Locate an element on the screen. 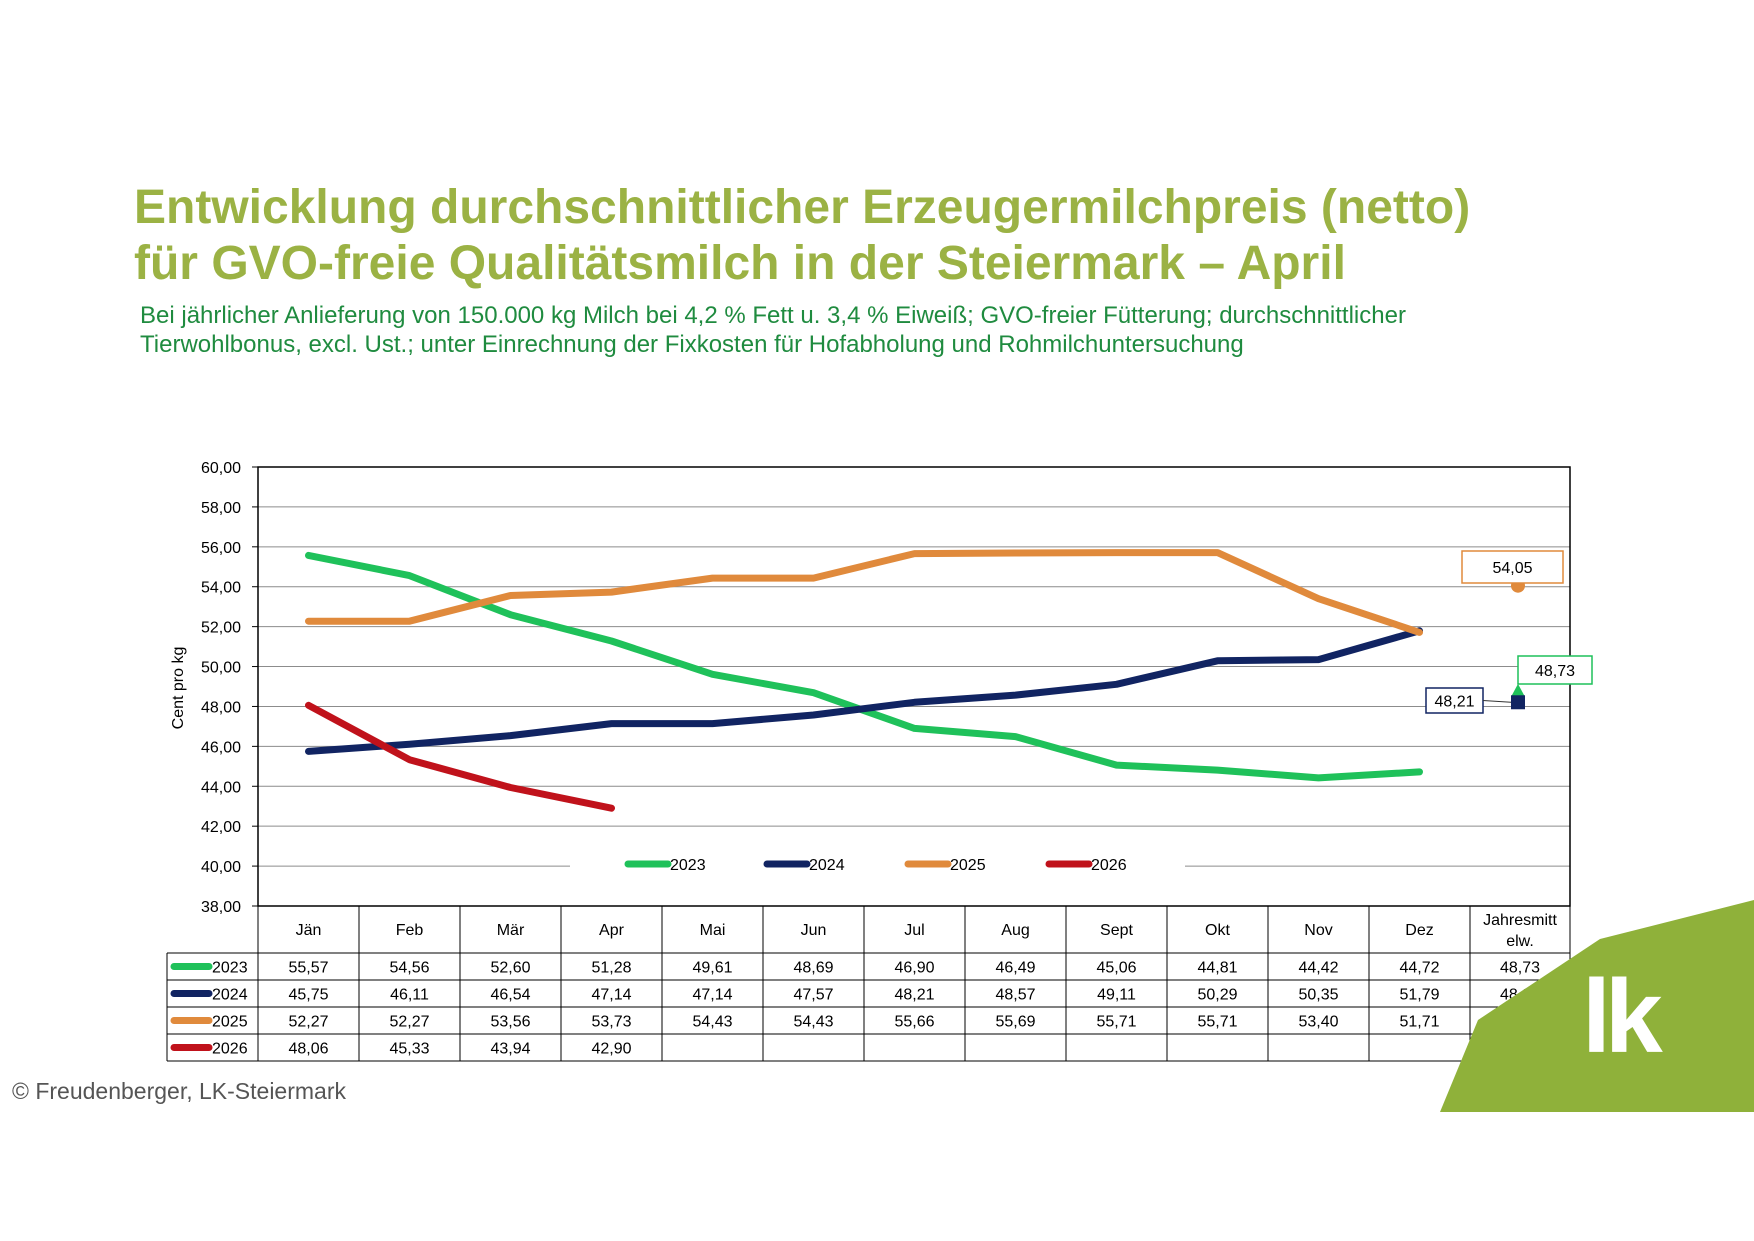  table-cell: 55,57 is located at coordinates (308, 968).